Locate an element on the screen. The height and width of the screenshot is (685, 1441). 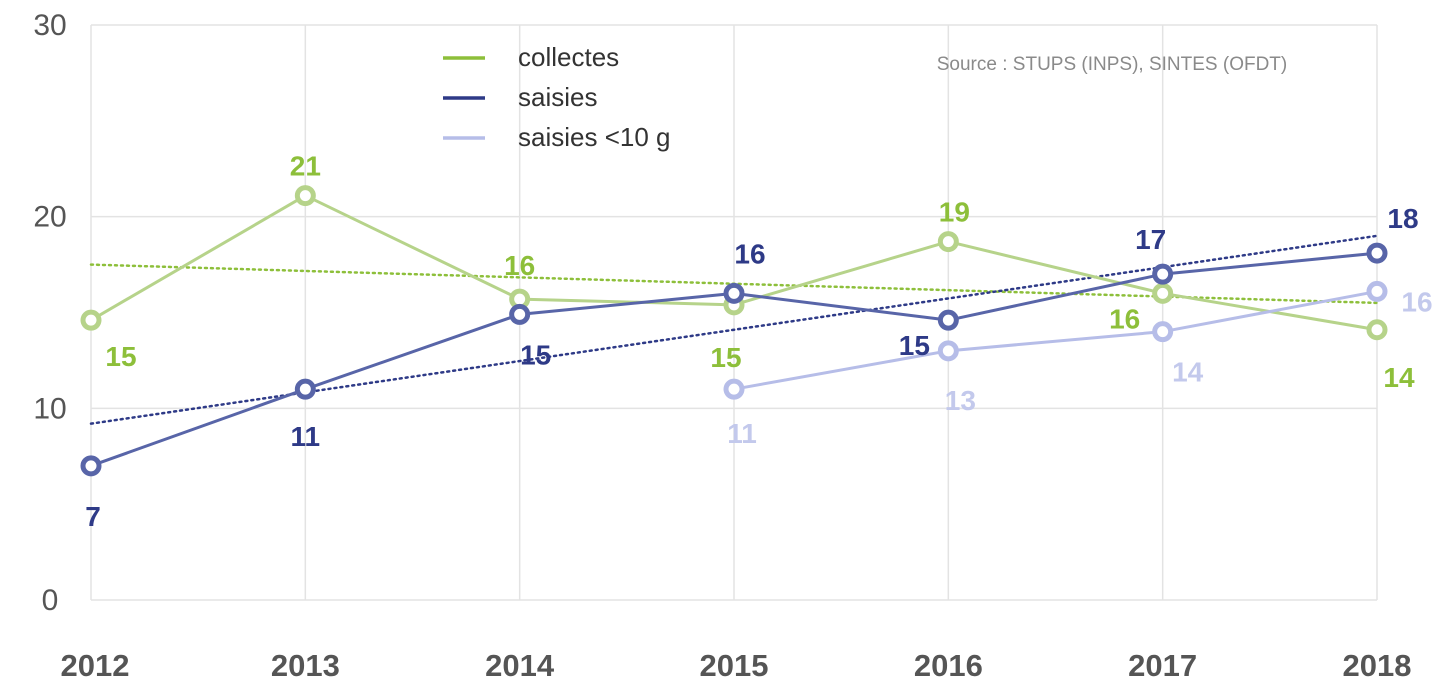
x-tick-label: 2016 is located at coordinates (948, 665).